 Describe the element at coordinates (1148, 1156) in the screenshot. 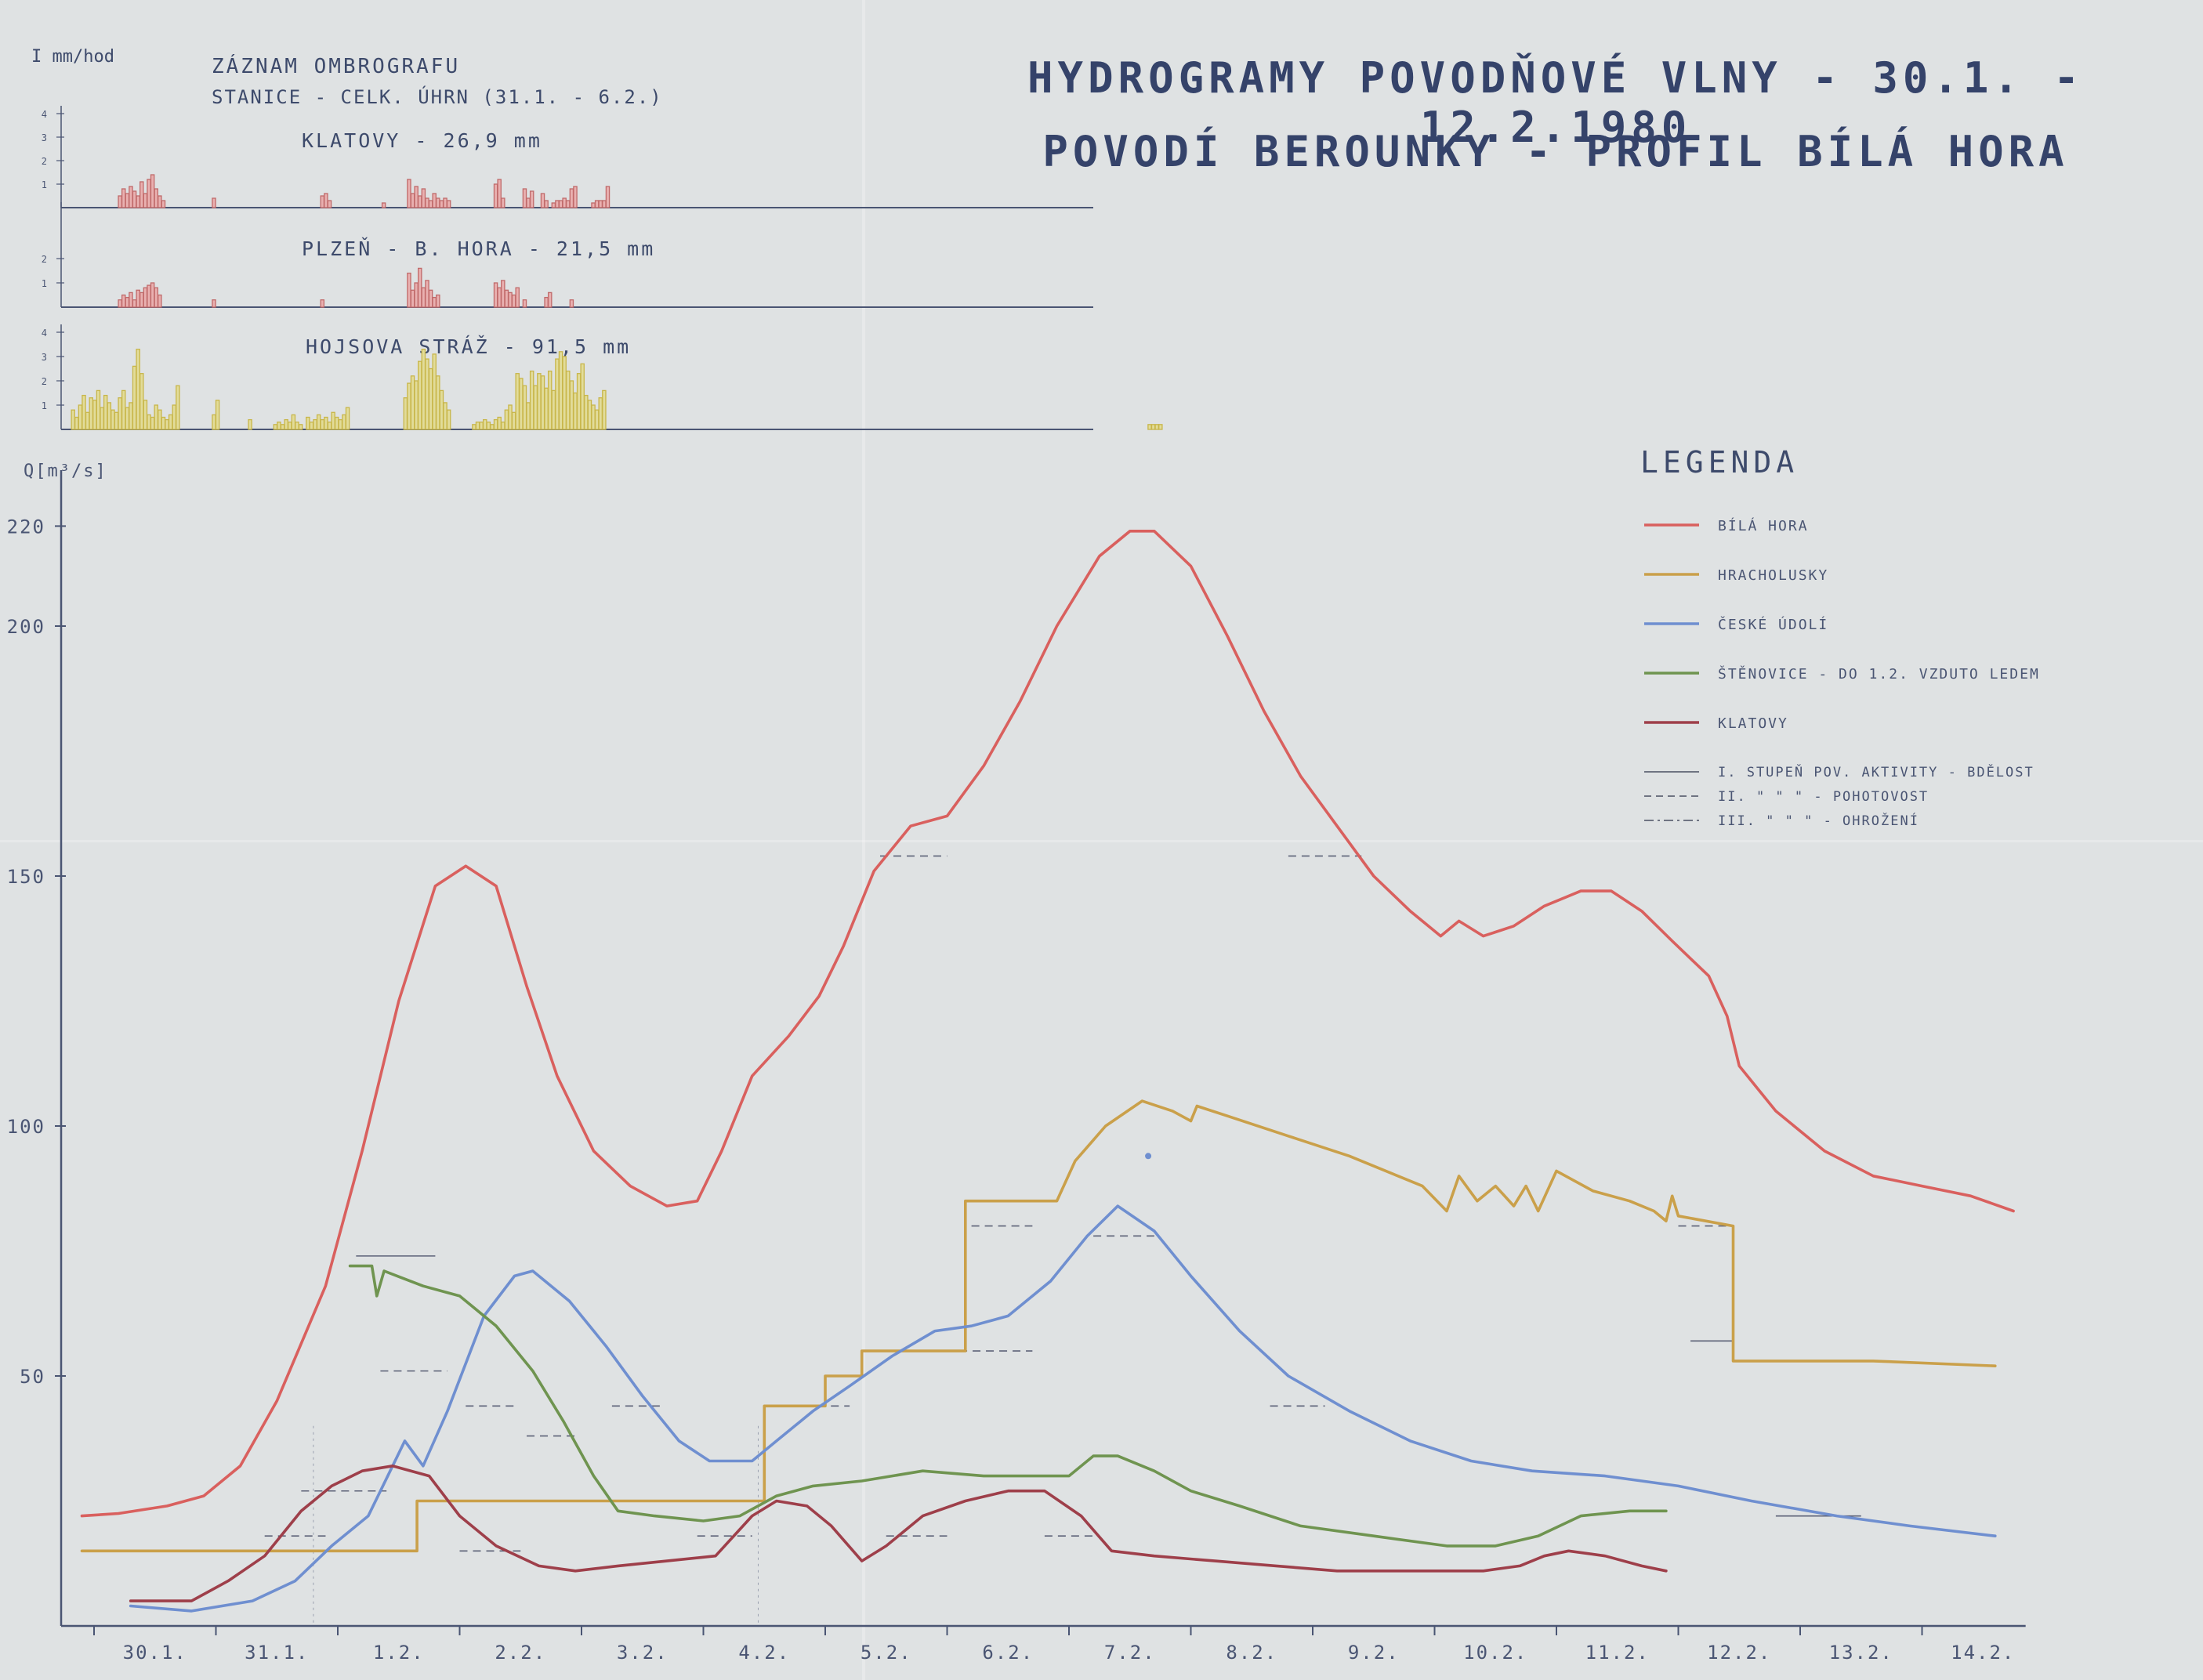

I see `annotation-dot` at that location.